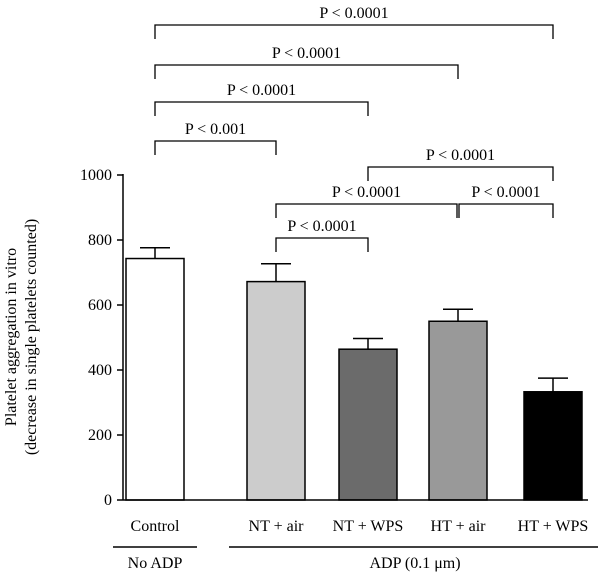  What do you see at coordinates (368, 526) in the screenshot?
I see `x-tick-label: NT + WPS` at bounding box center [368, 526].